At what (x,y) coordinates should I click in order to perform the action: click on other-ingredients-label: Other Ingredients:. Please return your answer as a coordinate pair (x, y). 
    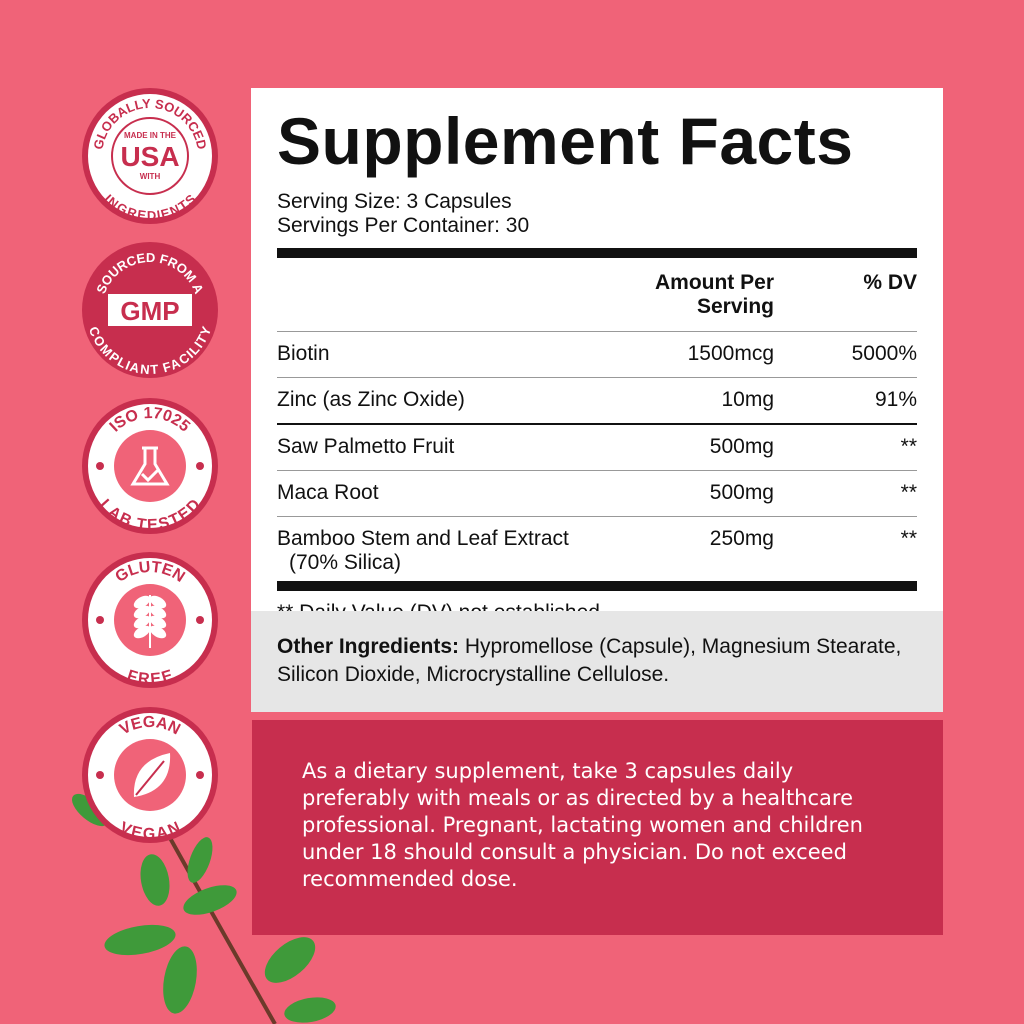
    Looking at the image, I should click on (368, 646).